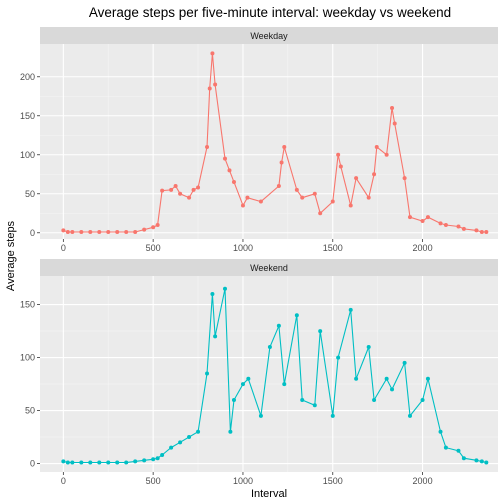 Image resolution: width=504 pixels, height=504 pixels. What do you see at coordinates (243, 248) in the screenshot?
I see `x-tick-label: 1000` at bounding box center [243, 248].